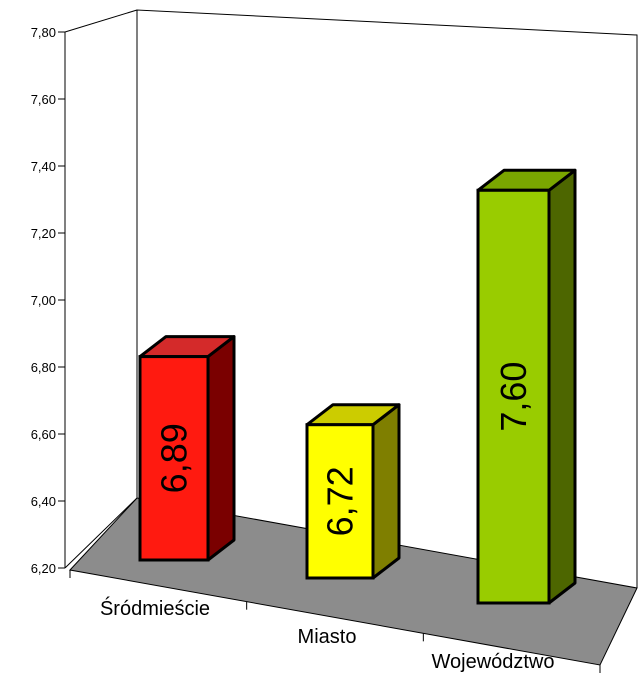  What do you see at coordinates (43, 501) in the screenshot?
I see `y-tick-label: 6,40` at bounding box center [43, 501].